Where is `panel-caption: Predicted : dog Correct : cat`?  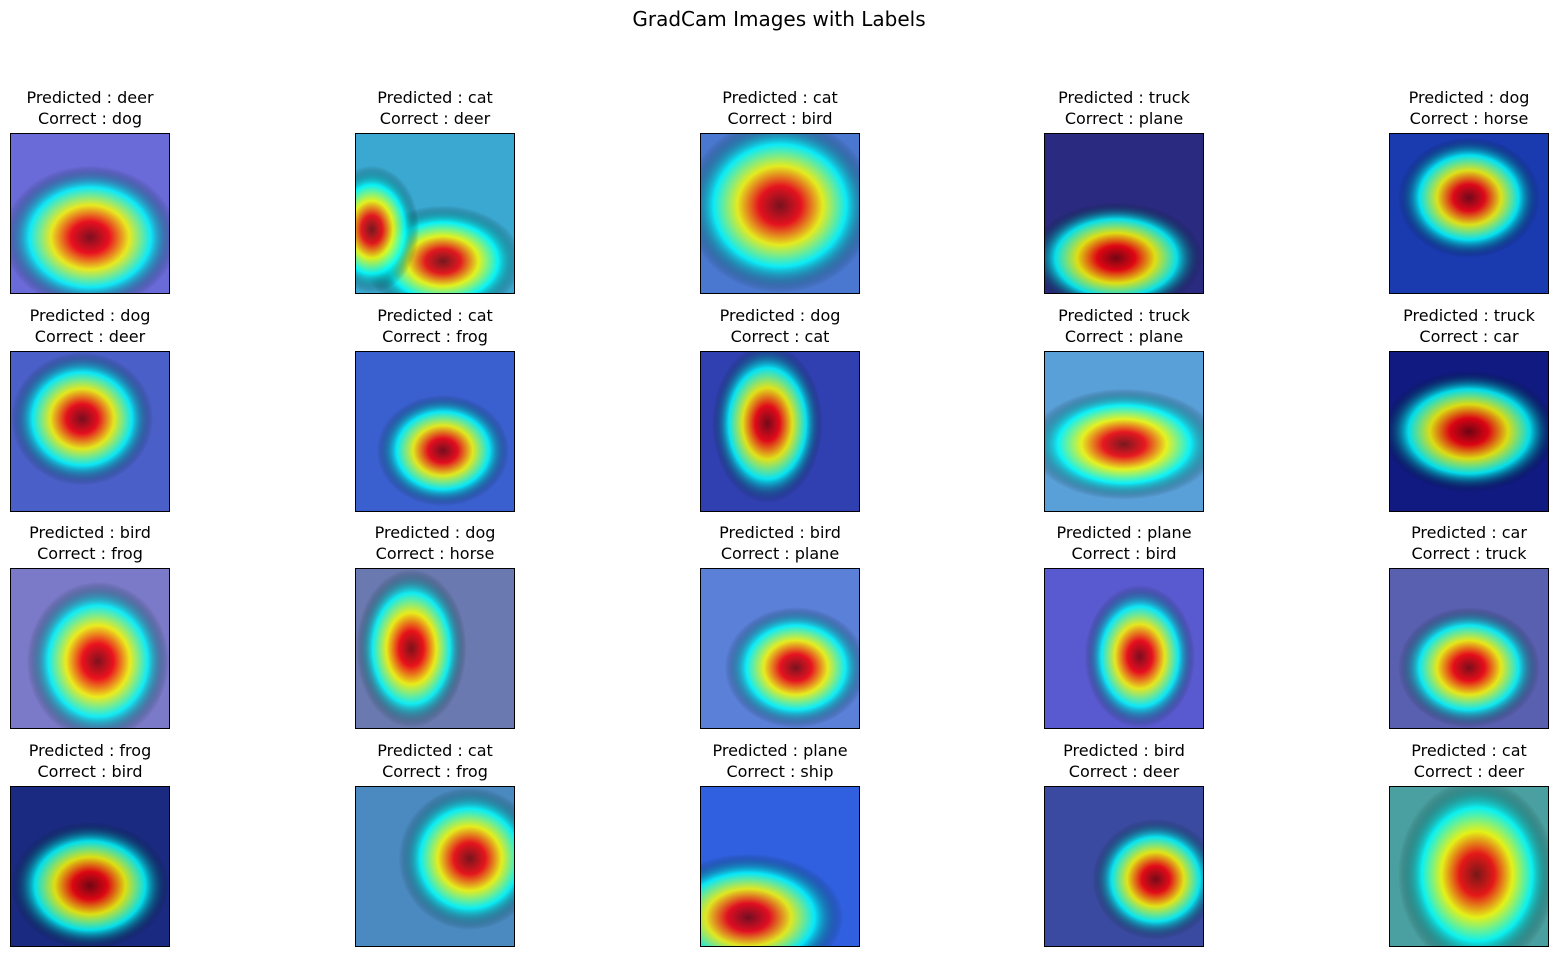
panel-caption: Predicted : dog Correct : cat is located at coordinates (780, 326).